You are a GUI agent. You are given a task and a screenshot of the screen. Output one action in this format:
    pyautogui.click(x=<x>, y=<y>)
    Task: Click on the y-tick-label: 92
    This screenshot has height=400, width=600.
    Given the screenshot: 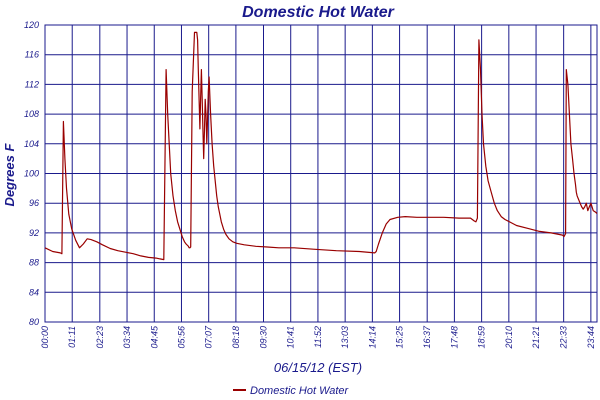 What is the action you would take?
    pyautogui.click(x=34, y=233)
    